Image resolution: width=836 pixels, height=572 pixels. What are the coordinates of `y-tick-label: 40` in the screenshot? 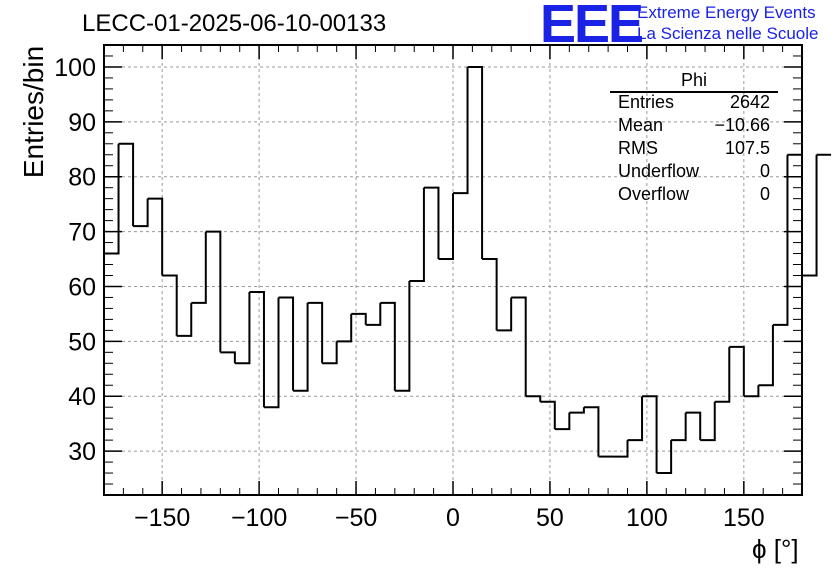 It's located at (82, 397).